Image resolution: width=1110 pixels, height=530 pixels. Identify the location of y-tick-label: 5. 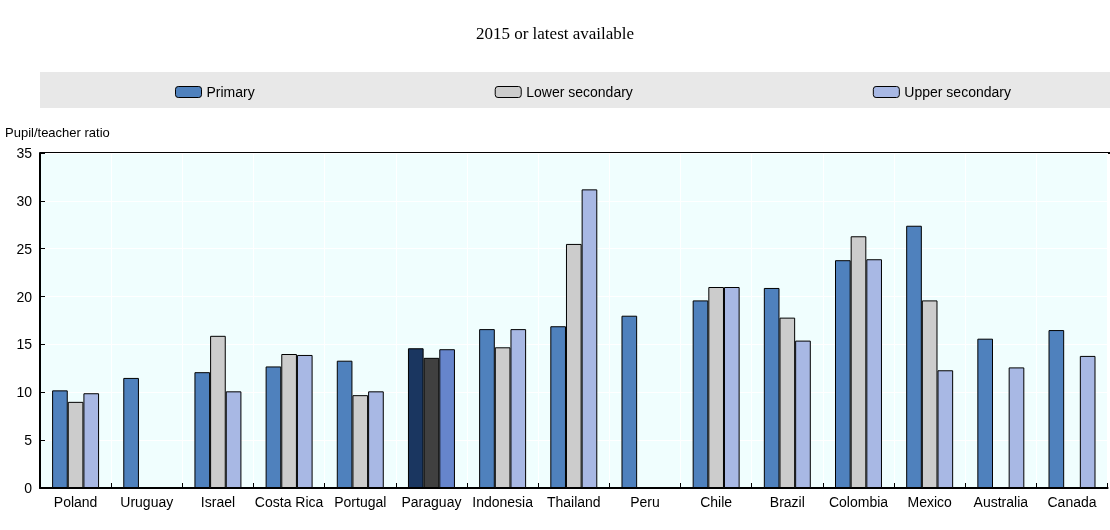
(28, 440).